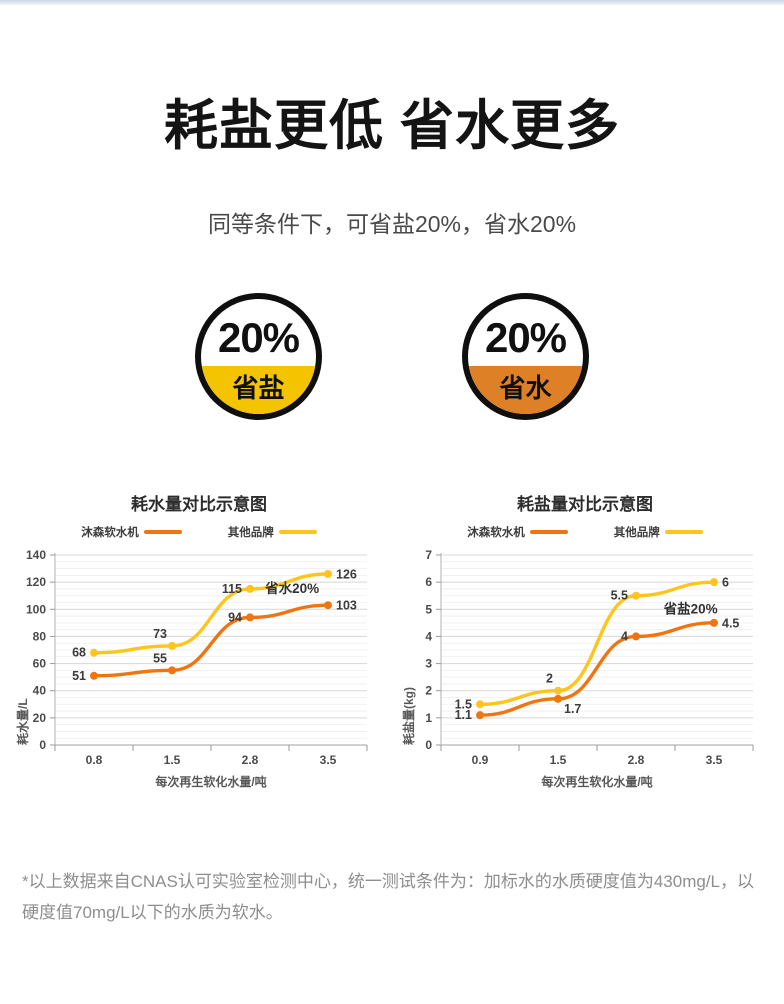 This screenshot has height=1004, width=784. I want to click on svg-text: 60, so click(40, 664).